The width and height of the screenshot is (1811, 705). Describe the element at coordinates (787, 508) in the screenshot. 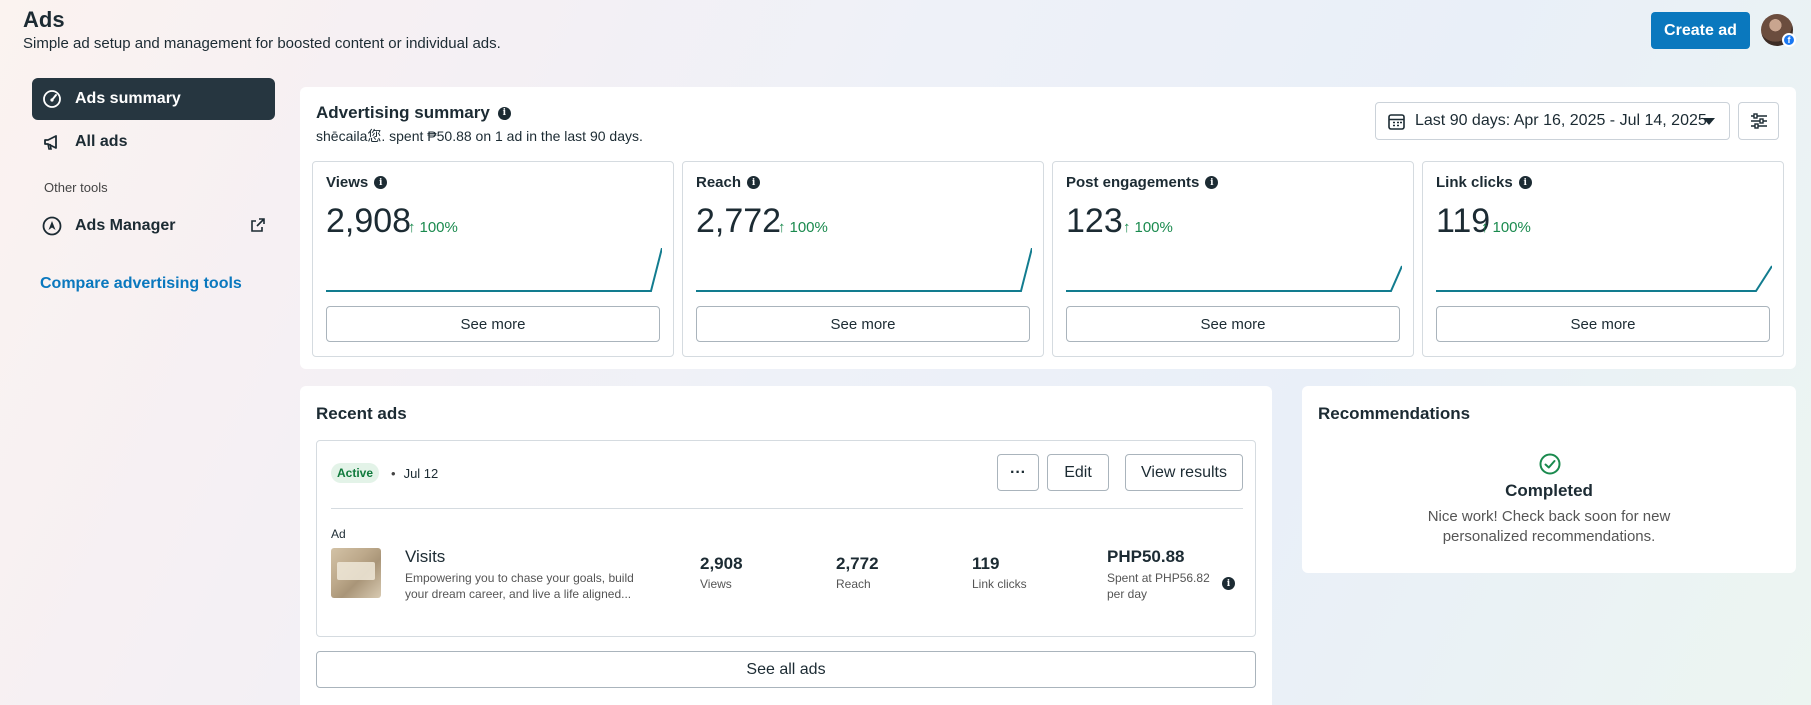

I see `divider` at that location.